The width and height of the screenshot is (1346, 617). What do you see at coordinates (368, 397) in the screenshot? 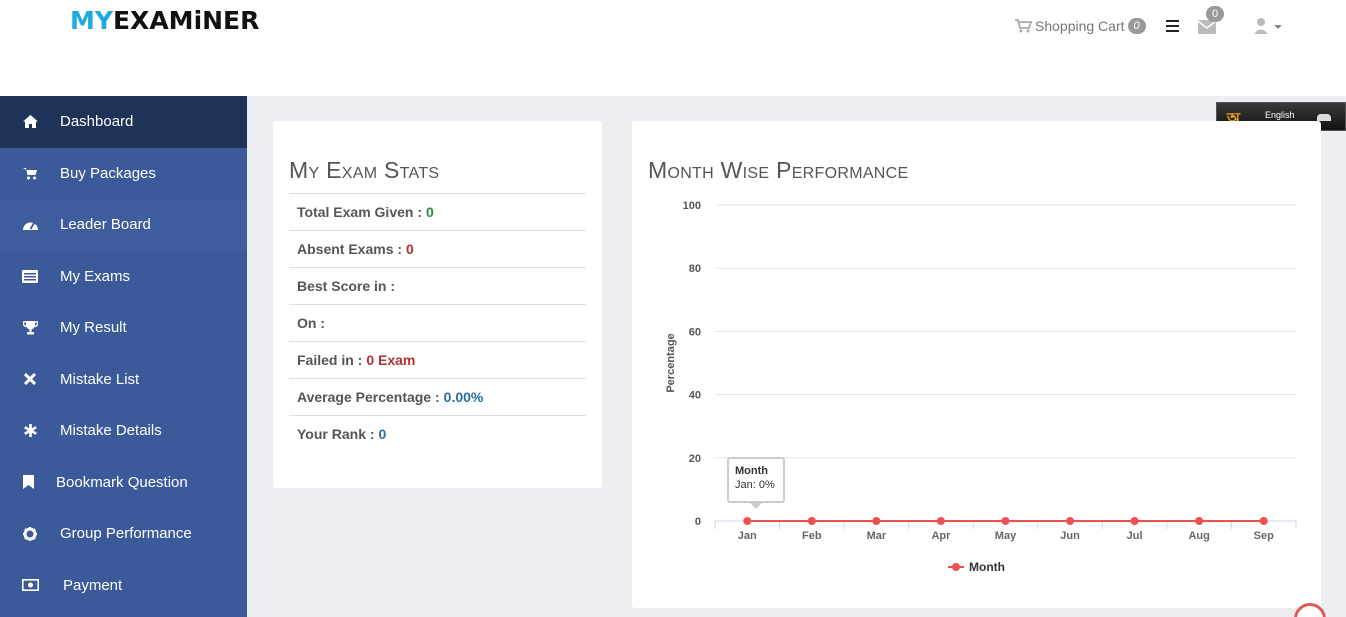
I see `stat-label: Average Percentage :` at bounding box center [368, 397].